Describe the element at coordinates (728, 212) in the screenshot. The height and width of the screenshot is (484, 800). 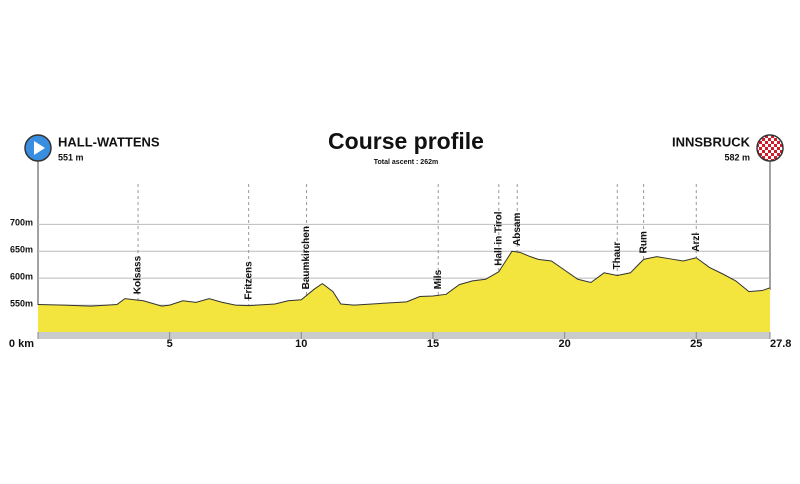
I see `finish-marker: INNSBRUCK 582 m` at that location.